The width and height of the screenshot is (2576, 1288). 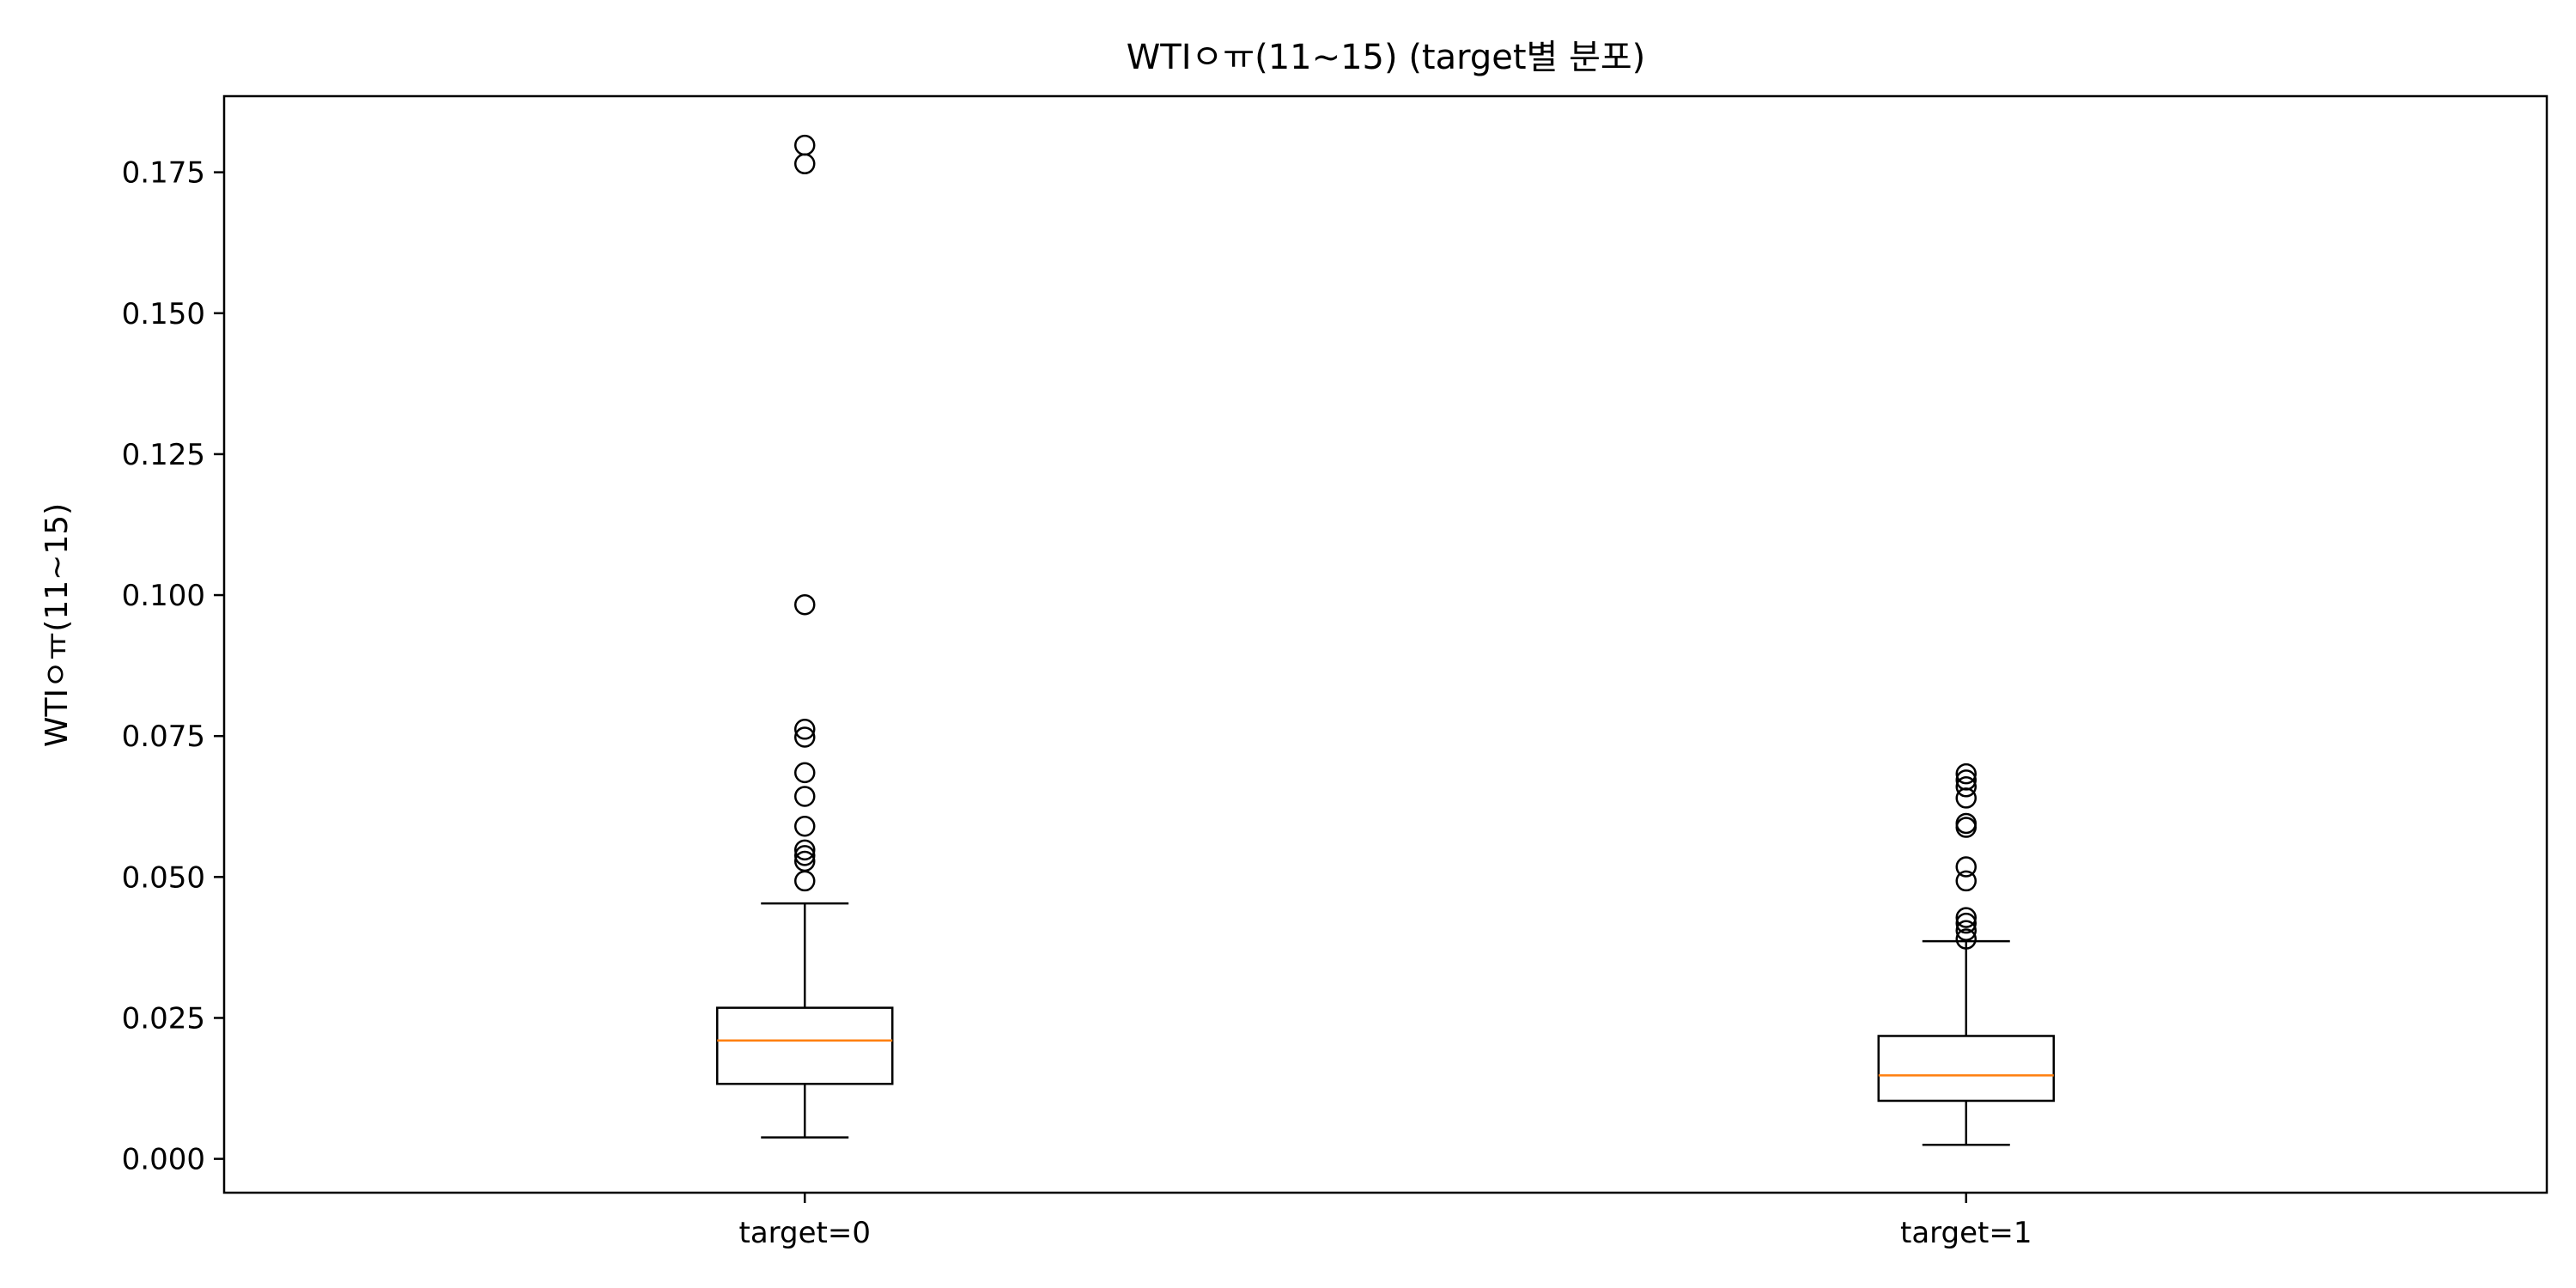 I want to click on x-tick-label: target=0, so click(x=806, y=1233).